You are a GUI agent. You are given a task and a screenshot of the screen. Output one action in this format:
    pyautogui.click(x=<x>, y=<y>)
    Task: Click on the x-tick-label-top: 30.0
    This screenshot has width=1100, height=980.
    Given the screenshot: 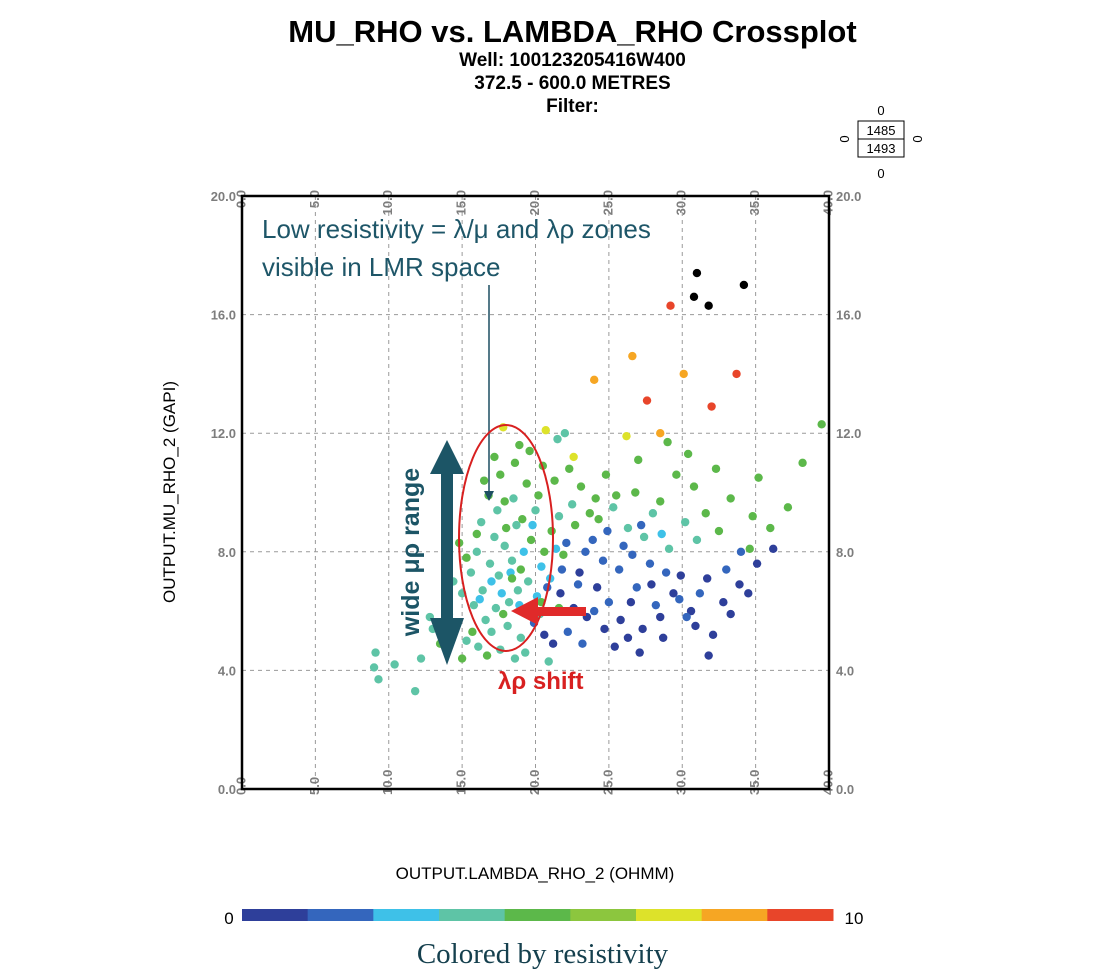 What is the action you would take?
    pyautogui.click(x=681, y=202)
    